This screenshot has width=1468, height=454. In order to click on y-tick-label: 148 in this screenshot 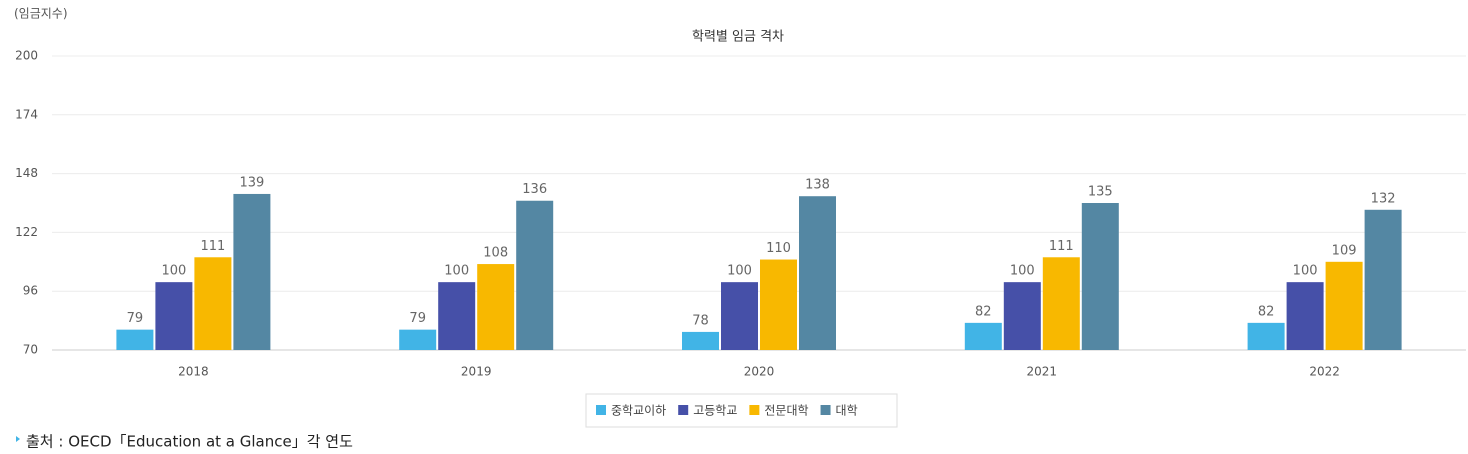, I will do `click(26, 173)`.